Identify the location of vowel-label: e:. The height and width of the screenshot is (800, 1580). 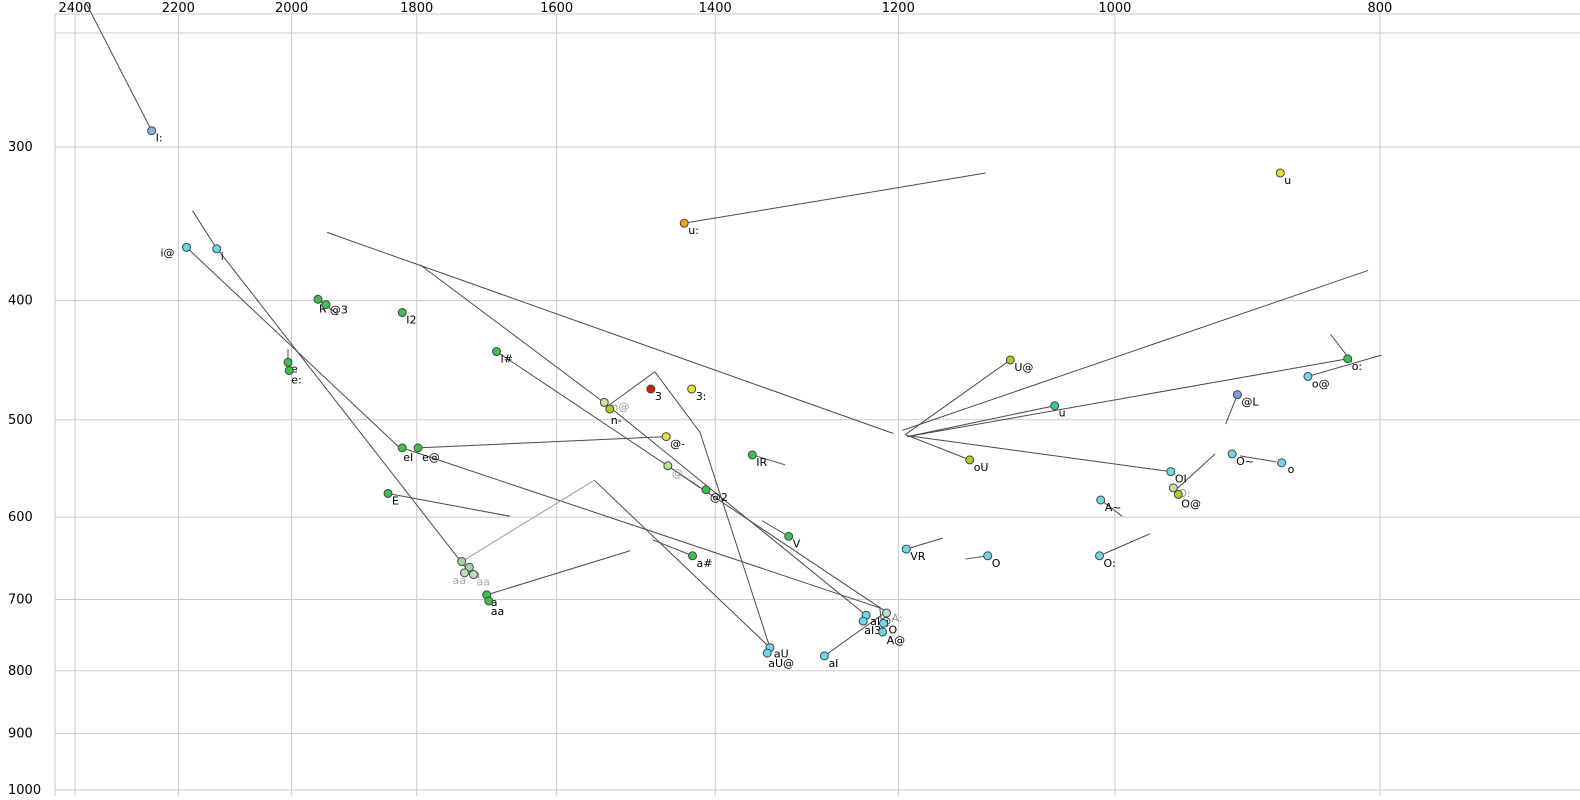
(296, 380).